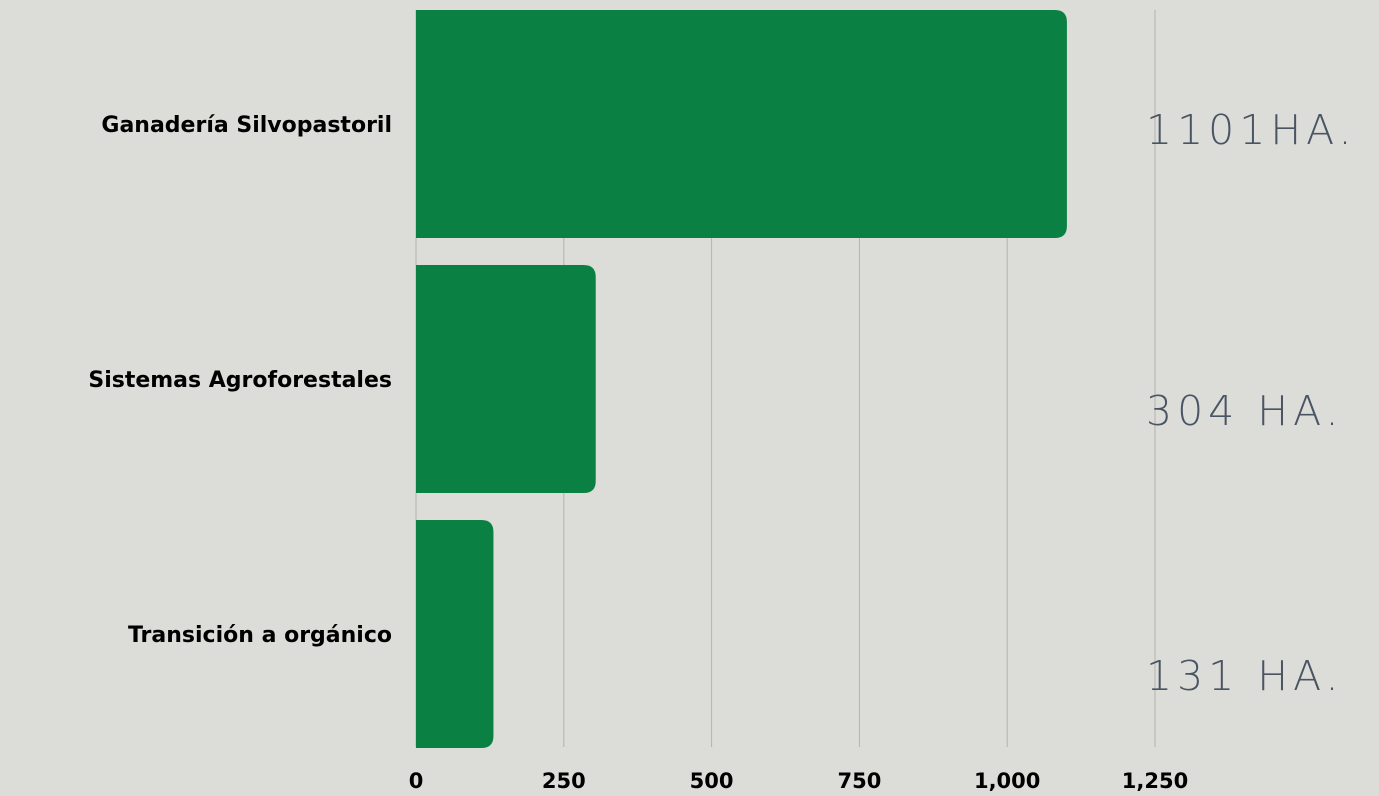 The image size is (1379, 796). Describe the element at coordinates (799, 781) in the screenshot. I see `x-axis-ticks: 0 250 500 750 1,000 1,250` at that location.